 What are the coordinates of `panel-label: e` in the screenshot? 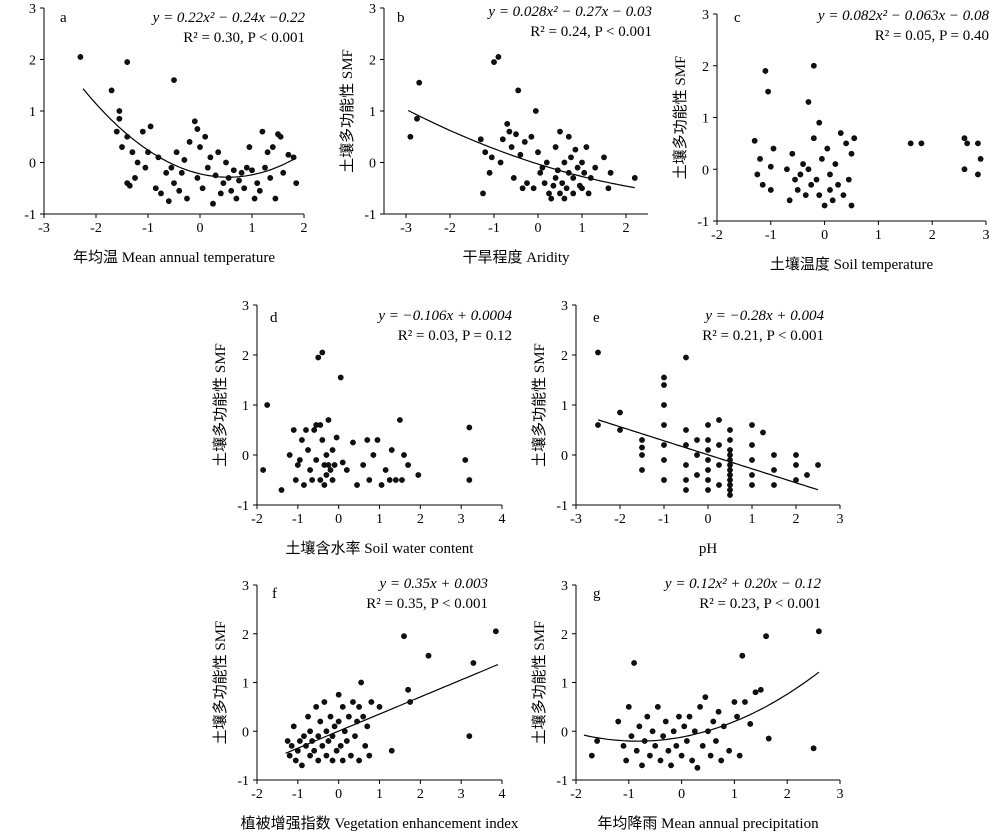 It's located at (596, 318).